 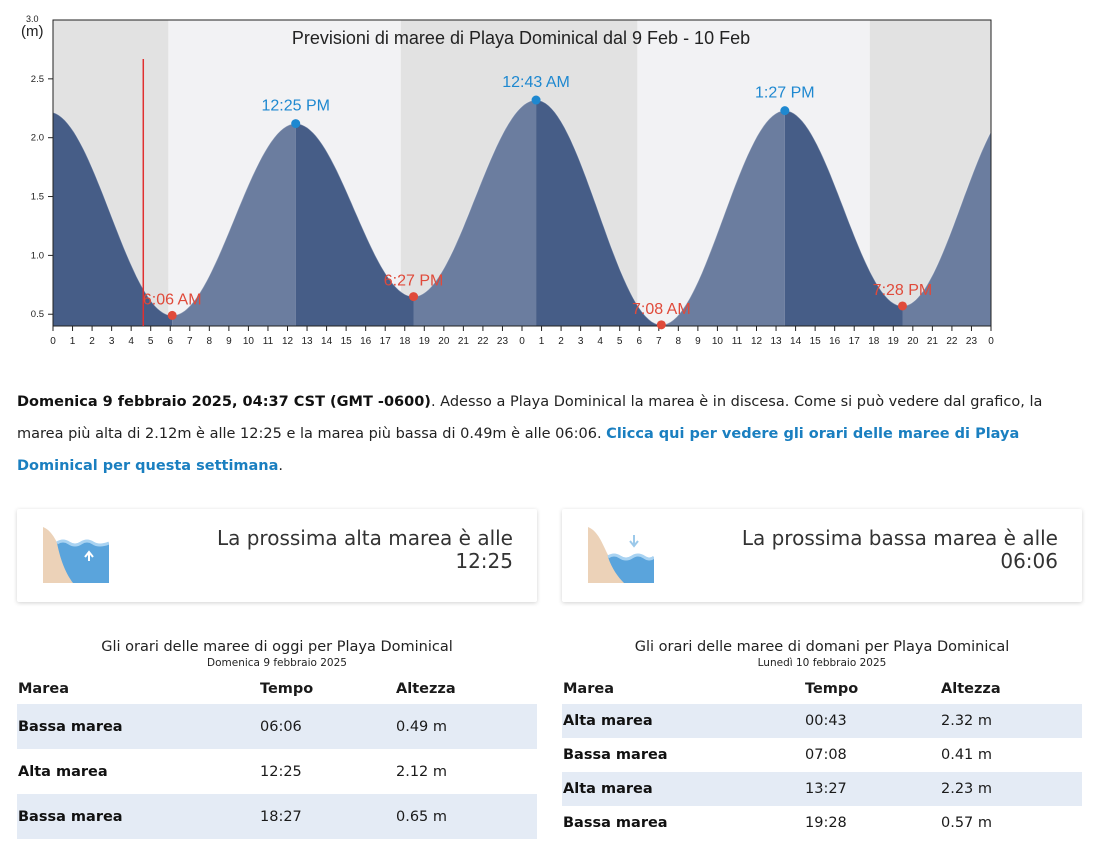 I want to click on col-header-altezza: Altezza, so click(x=971, y=688).